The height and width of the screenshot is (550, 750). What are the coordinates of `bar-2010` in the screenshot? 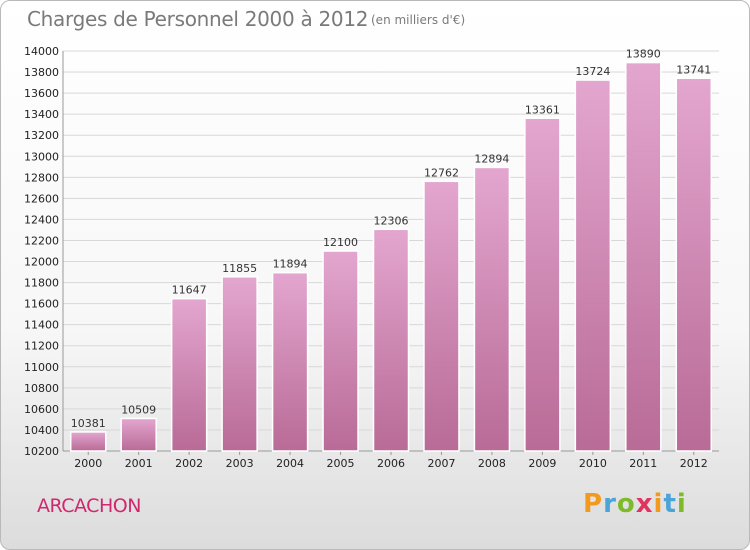 It's located at (593, 265).